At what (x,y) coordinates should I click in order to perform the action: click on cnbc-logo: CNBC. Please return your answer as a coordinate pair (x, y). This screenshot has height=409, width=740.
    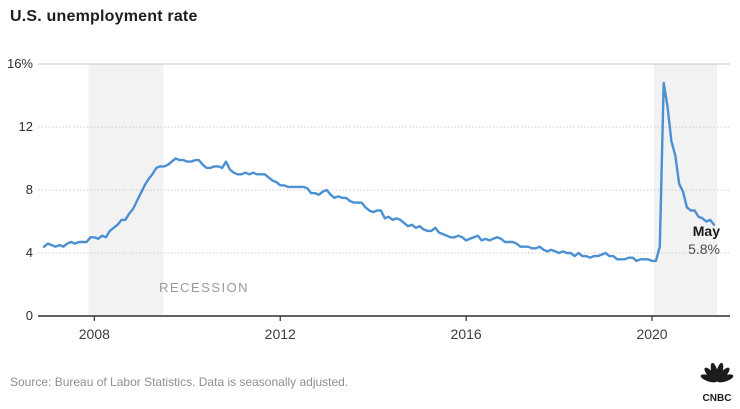
    Looking at the image, I should click on (717, 382).